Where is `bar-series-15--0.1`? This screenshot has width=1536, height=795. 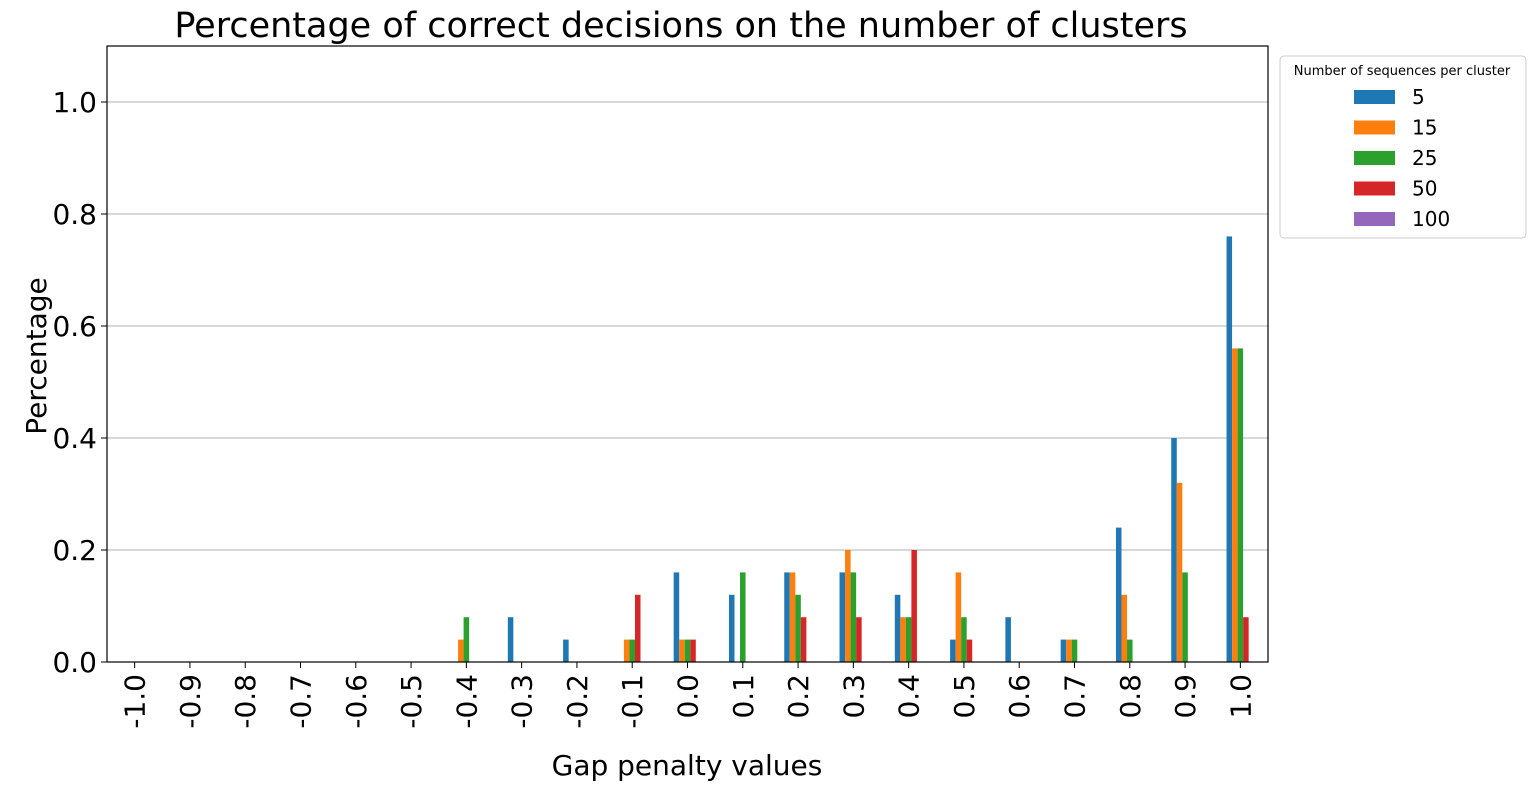
bar-series-15--0.1 is located at coordinates (626, 650).